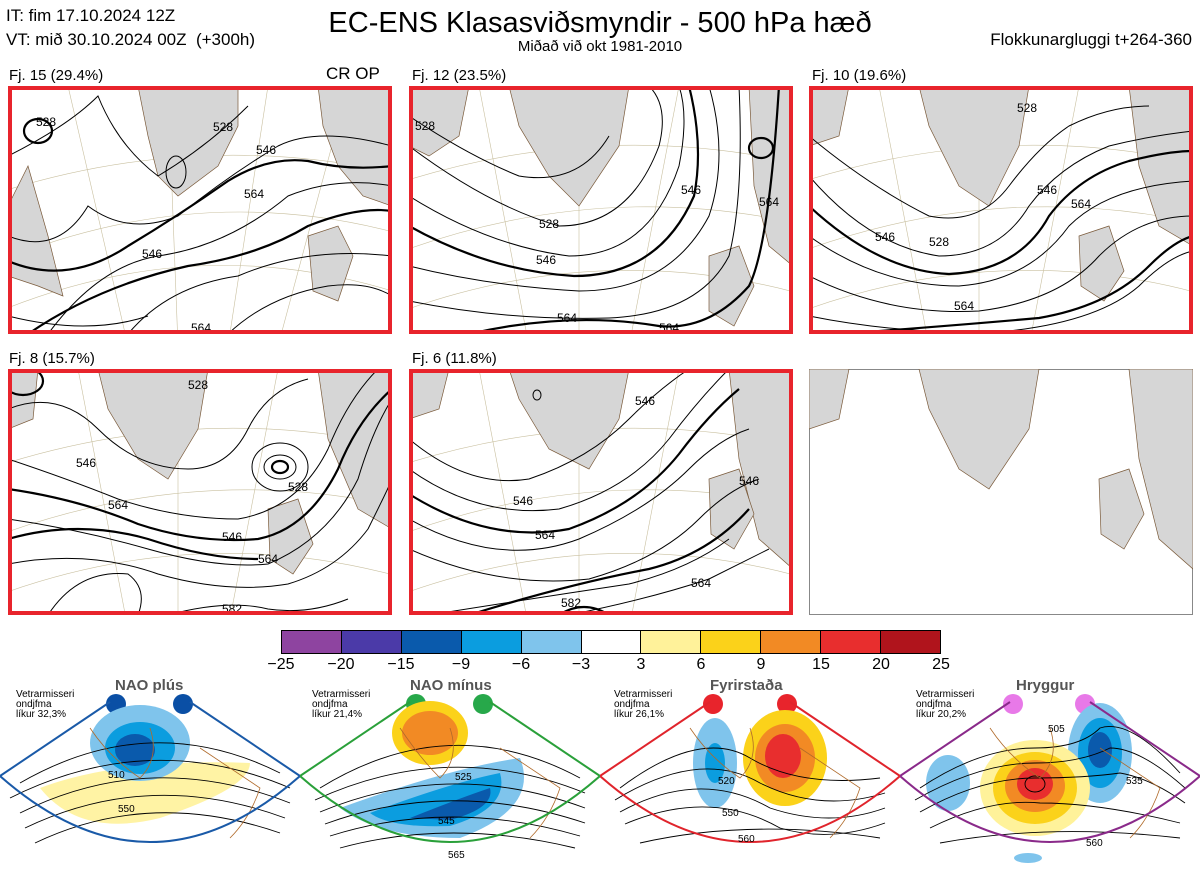 This screenshot has height=871, width=1200. I want to click on contour-label: 505, so click(1056, 729).